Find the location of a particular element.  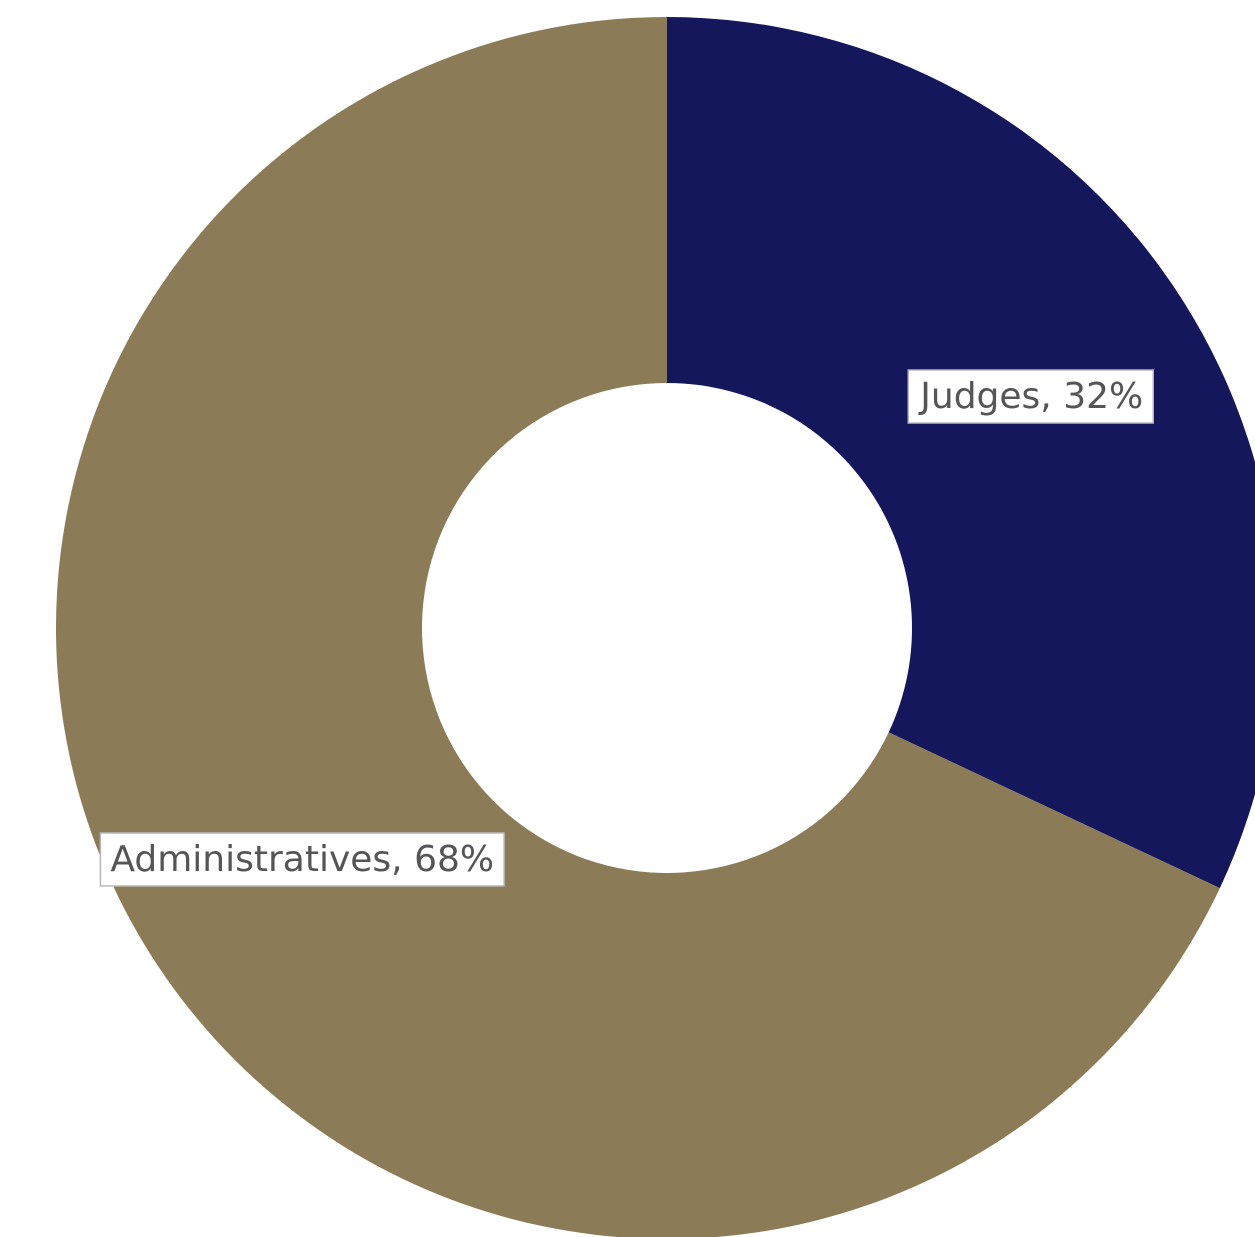

slice-label-text: Administratives, 68% is located at coordinates (302, 859).